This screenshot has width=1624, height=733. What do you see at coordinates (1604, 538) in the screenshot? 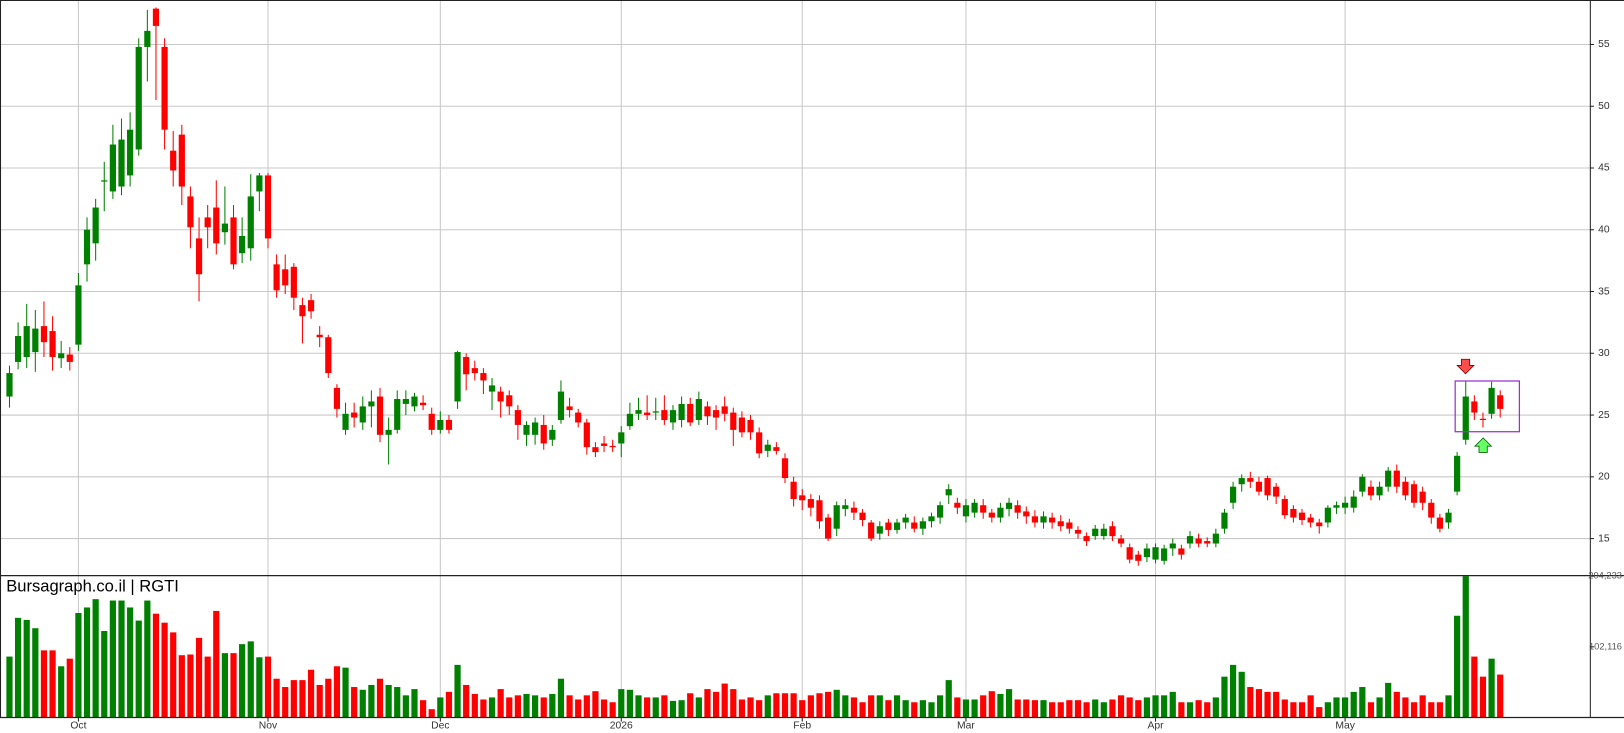
I see `y-tick-label: 15` at bounding box center [1604, 538].